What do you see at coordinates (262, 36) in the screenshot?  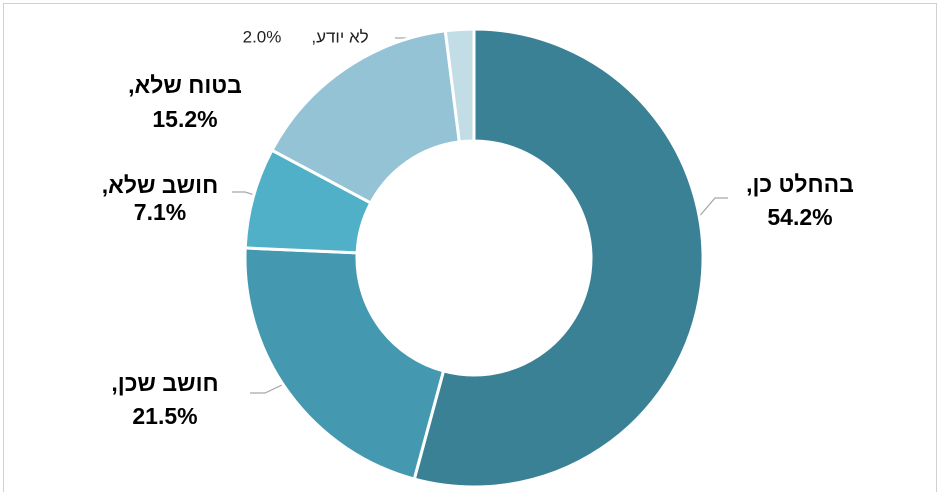 I see `value-label: 2.0%` at bounding box center [262, 36].